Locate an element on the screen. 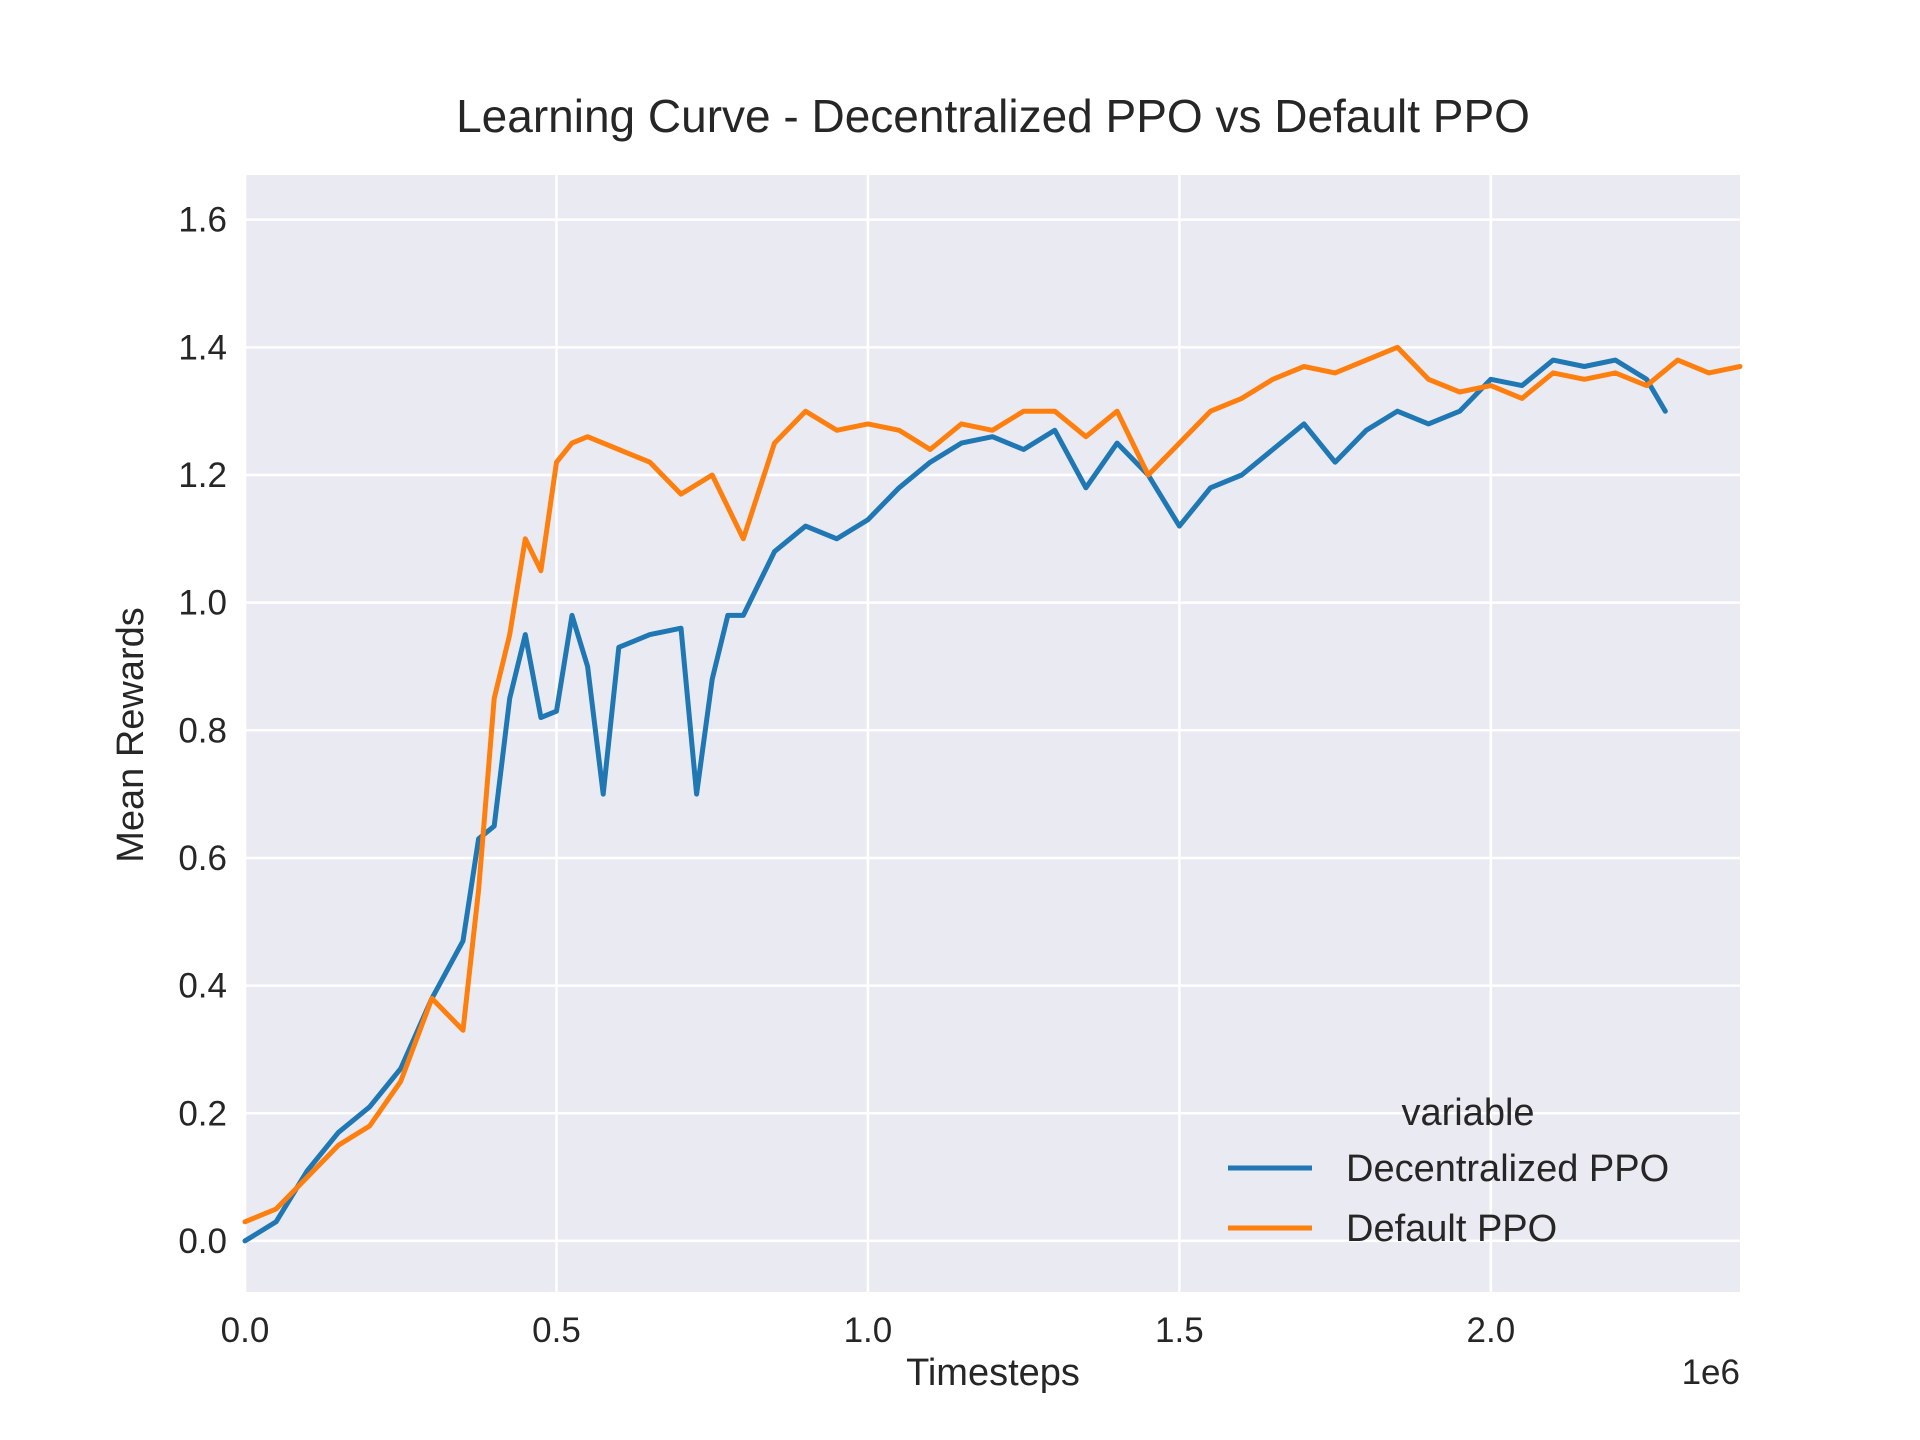  legend-label-decentralized-ppo: Decentralized PPO is located at coordinates (1507, 1169).